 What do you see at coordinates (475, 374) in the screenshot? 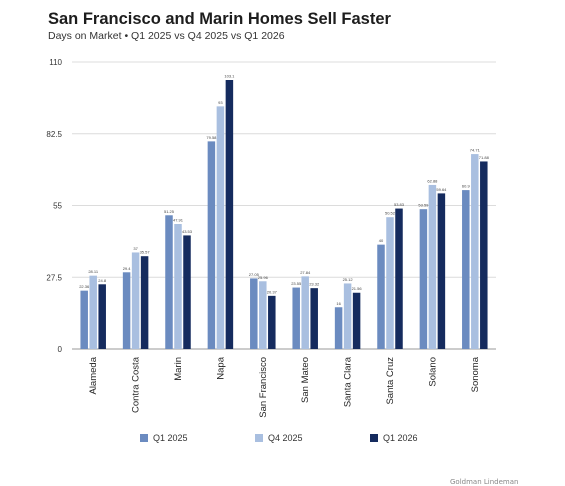
I see `x-tick-label: Sonoma` at bounding box center [475, 374].